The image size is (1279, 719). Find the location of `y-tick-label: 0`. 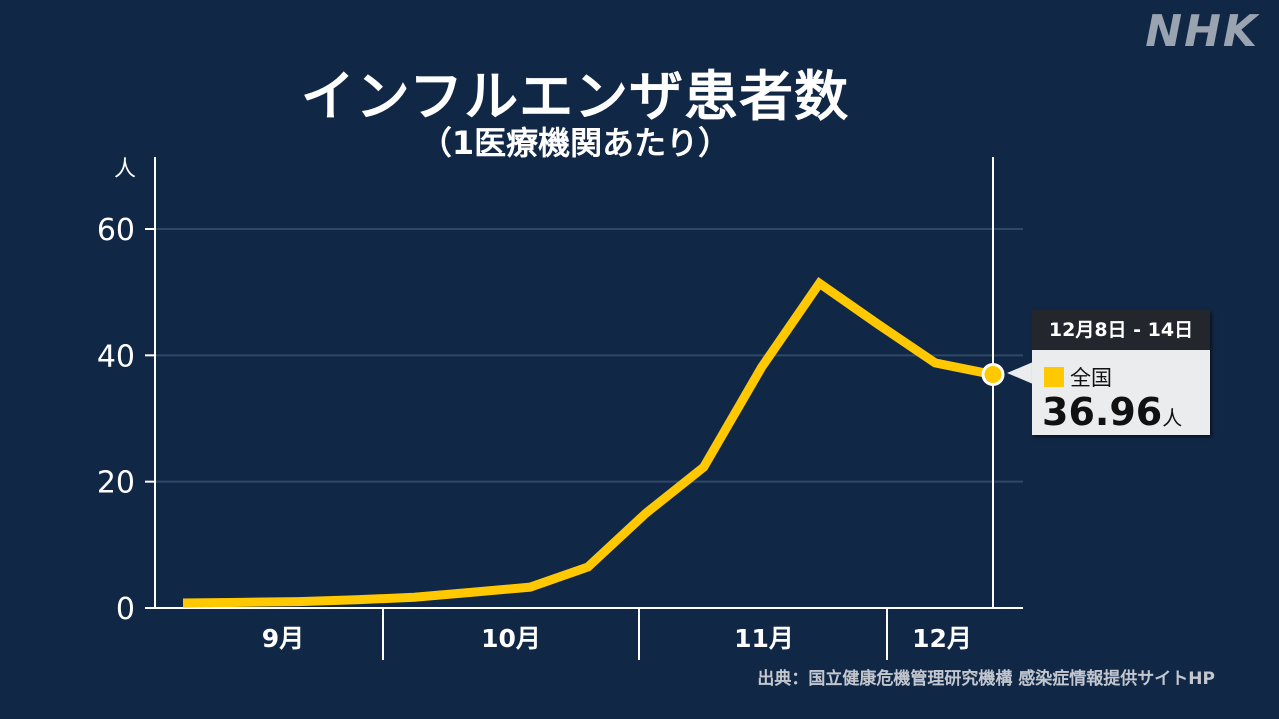

y-tick-label: 0 is located at coordinates (125, 609).